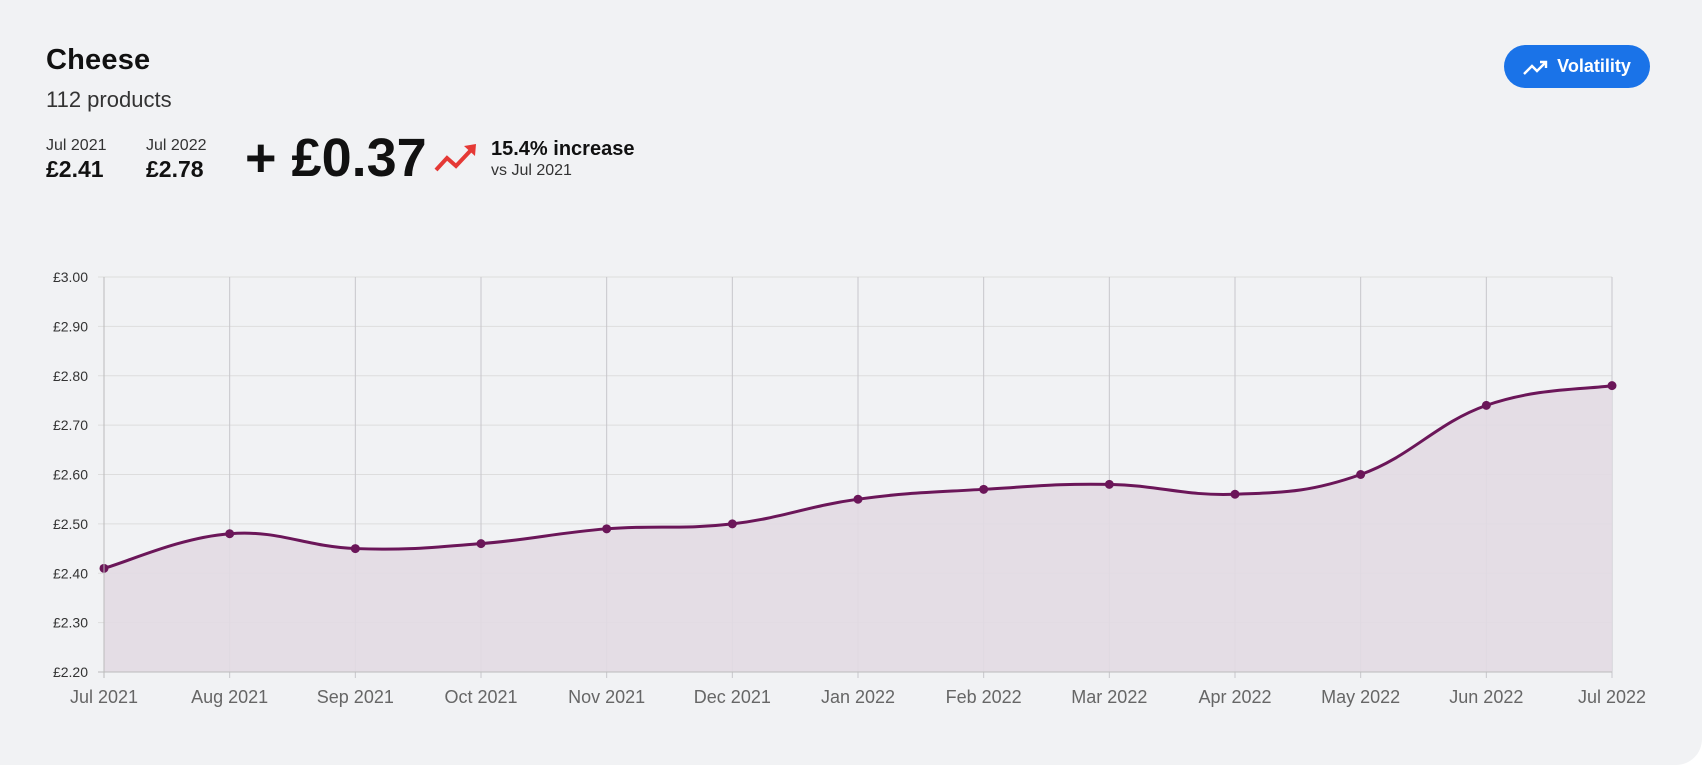 The height and width of the screenshot is (773, 1702). Describe the element at coordinates (480, 697) in the screenshot. I see `x-tick-label: Oct 2021` at that location.